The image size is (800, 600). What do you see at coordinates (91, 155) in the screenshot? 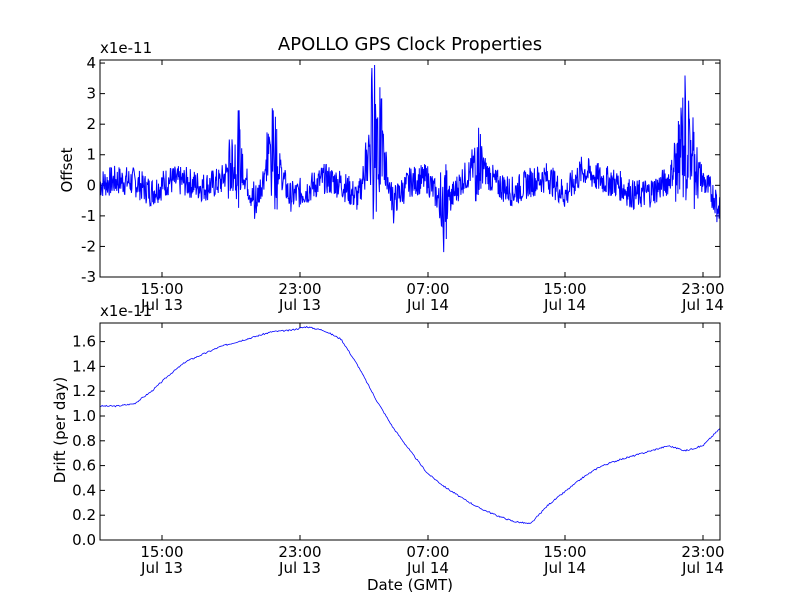
I see `offset-y-tick-label: 1` at bounding box center [91, 155].